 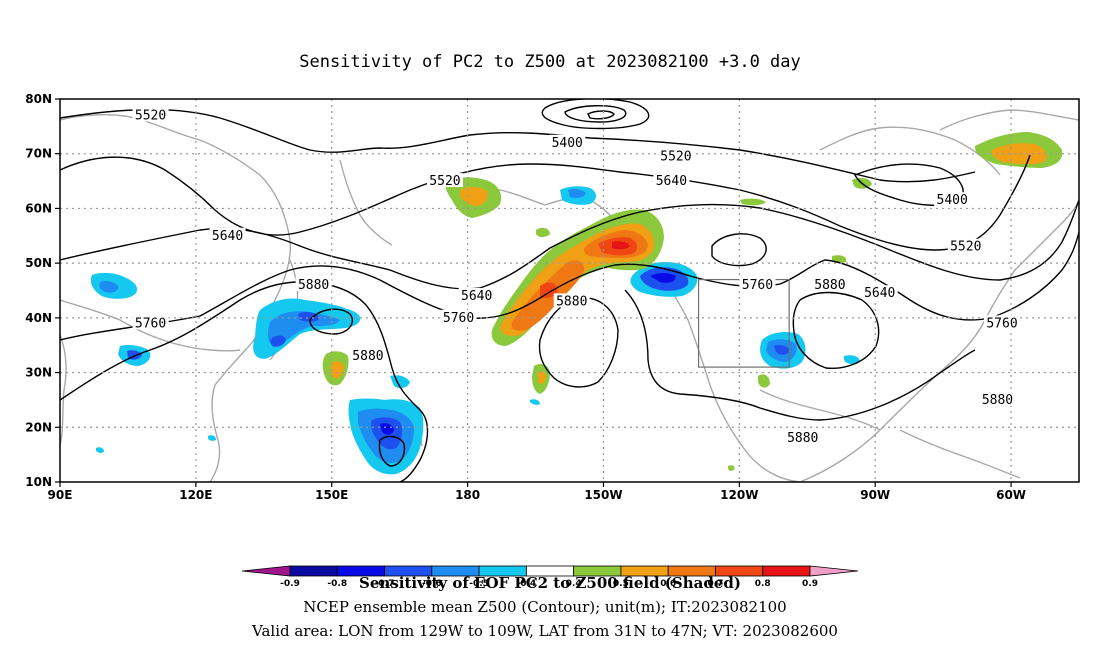 I want to click on y-tick-label: 30N, so click(x=38, y=373).